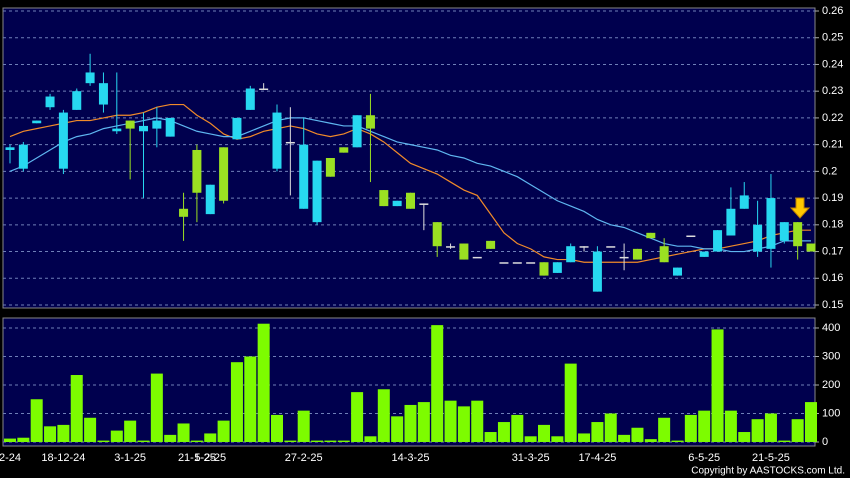  What do you see at coordinates (832, 251) in the screenshot?
I see `y-tick-label: 0.17` at bounding box center [832, 251].